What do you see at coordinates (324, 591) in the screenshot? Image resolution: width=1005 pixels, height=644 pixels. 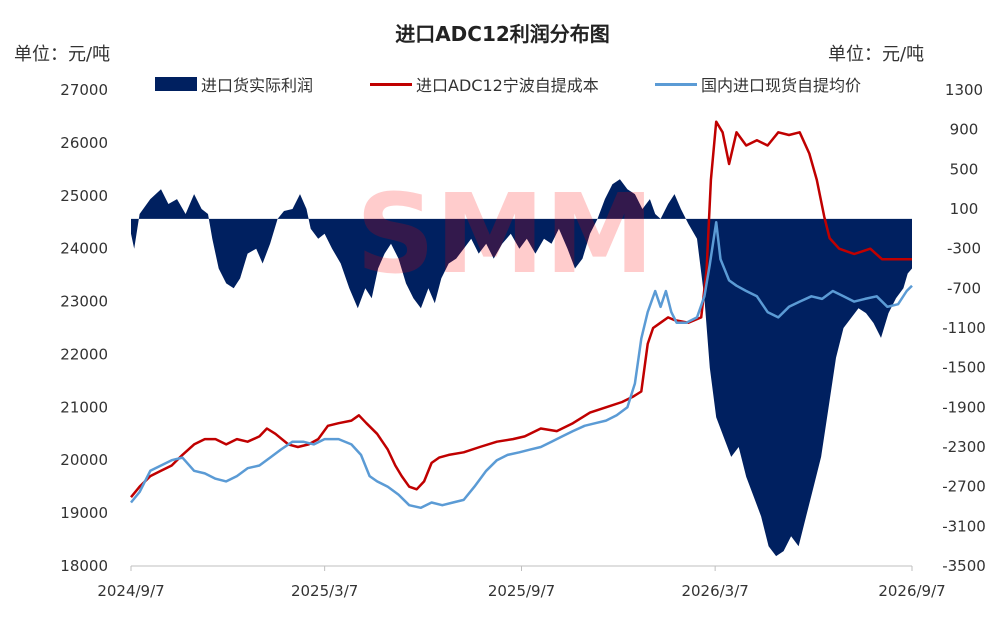 I see `x-tick-label: 2025/3/7` at bounding box center [324, 591].